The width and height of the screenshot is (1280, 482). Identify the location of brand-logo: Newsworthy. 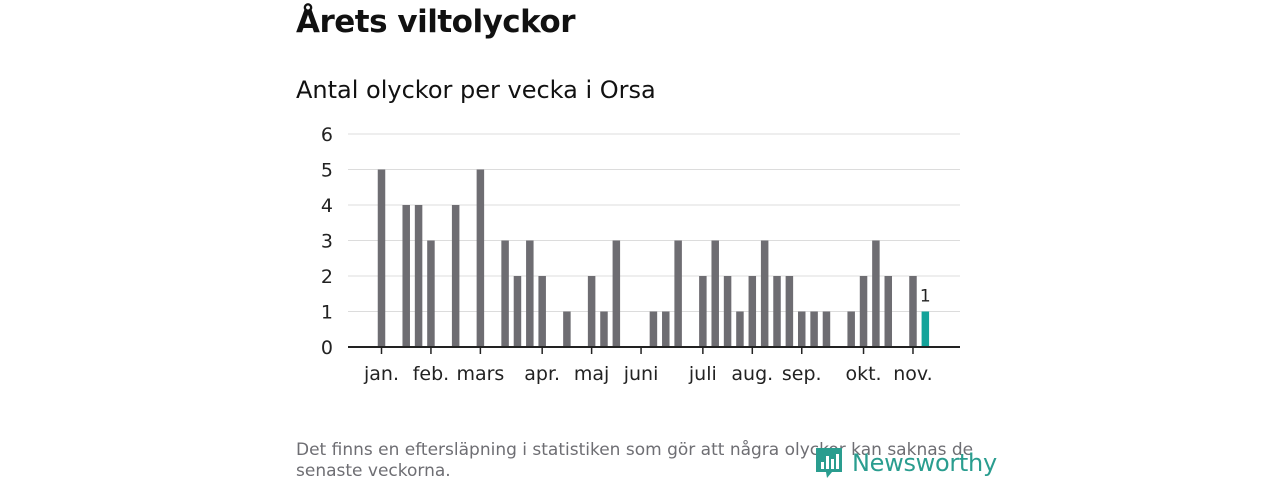
(905, 463).